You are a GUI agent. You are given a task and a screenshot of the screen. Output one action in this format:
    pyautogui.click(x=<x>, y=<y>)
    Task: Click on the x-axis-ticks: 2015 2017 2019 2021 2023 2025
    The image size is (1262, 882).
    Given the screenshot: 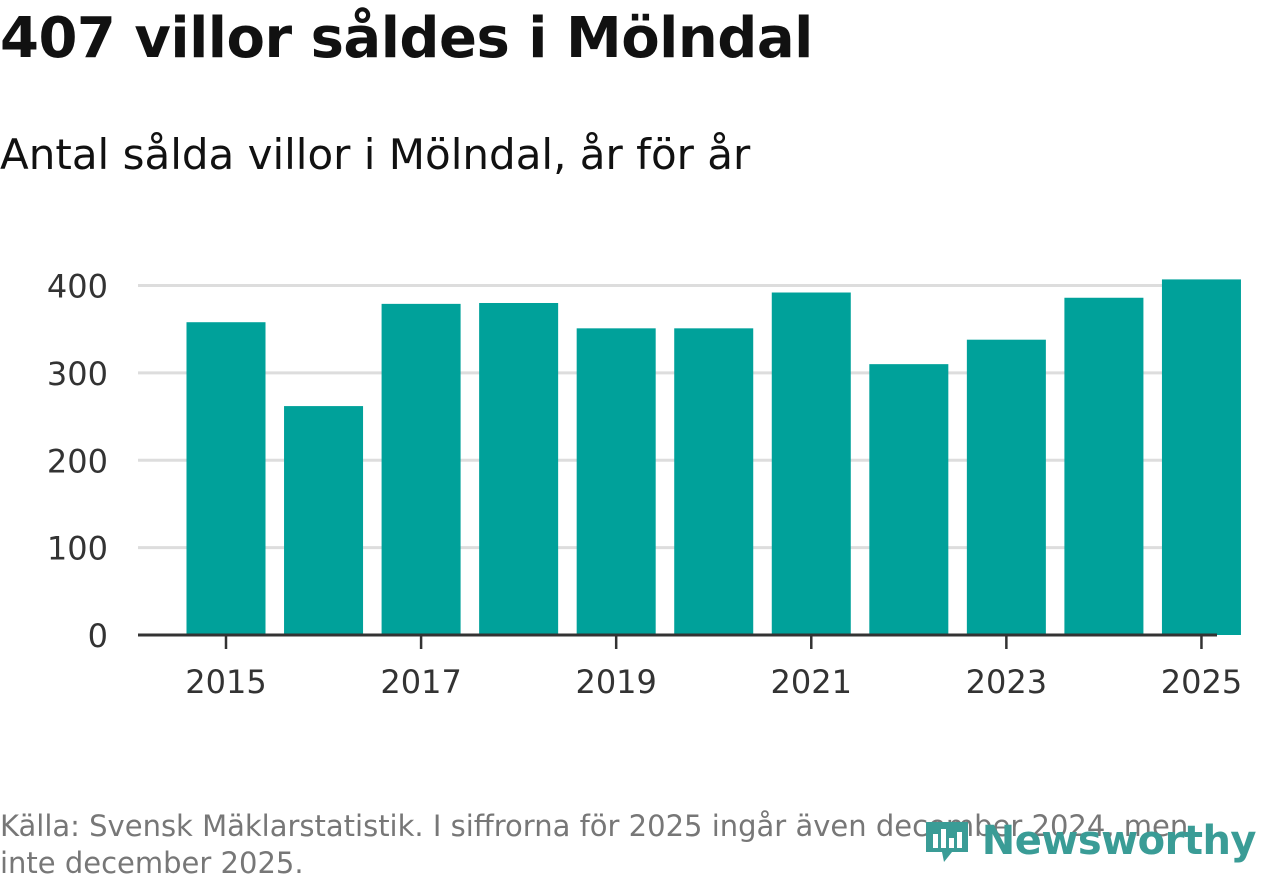 What is the action you would take?
    pyautogui.click(x=713, y=668)
    